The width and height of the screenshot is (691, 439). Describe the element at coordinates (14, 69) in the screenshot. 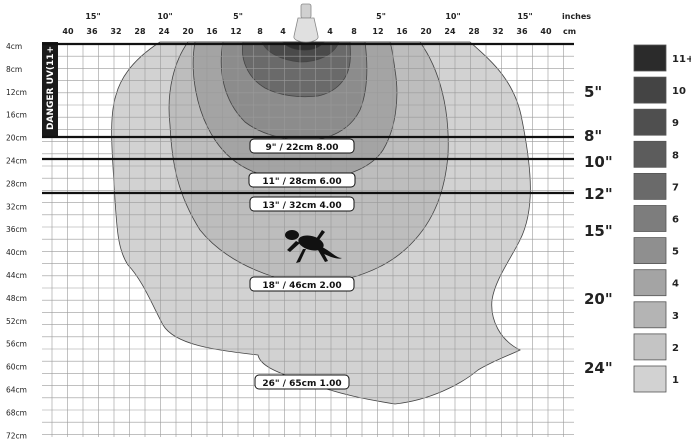

I see `y-tick: 8cm` at that location.